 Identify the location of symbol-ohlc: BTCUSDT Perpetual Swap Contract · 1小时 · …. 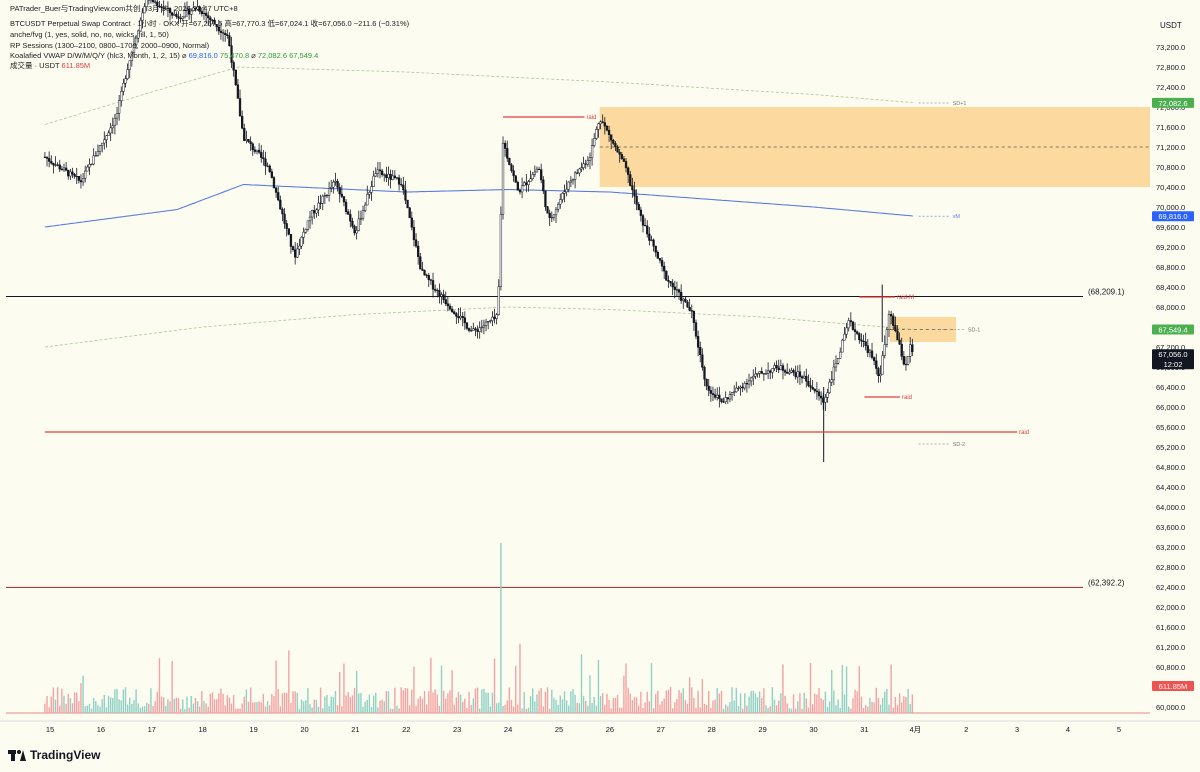
(210, 23).